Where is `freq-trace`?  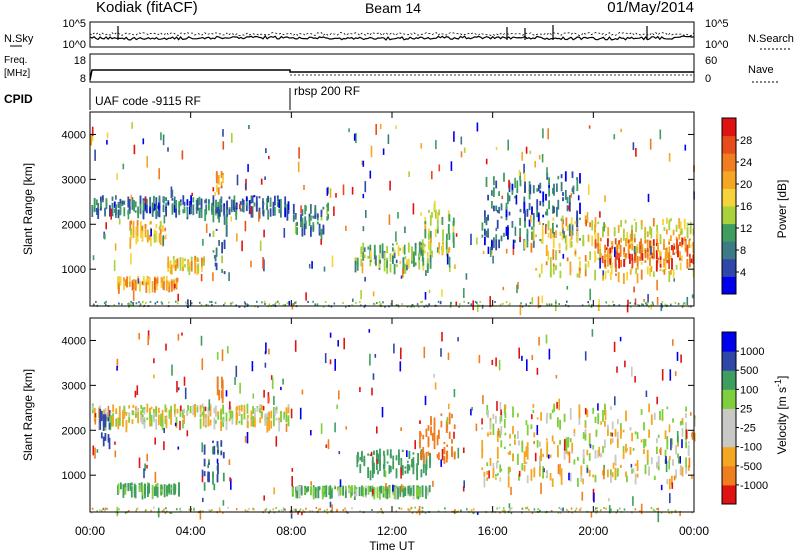
freq-trace is located at coordinates (391, 75).